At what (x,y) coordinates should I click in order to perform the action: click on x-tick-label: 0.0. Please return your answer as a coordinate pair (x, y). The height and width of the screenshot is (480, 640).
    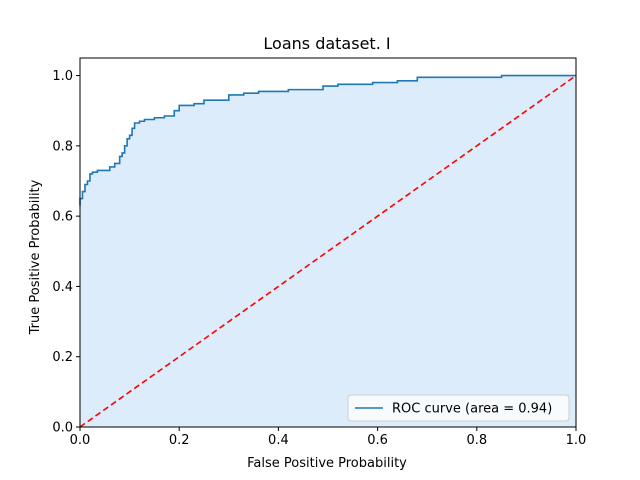
    Looking at the image, I should click on (80, 440).